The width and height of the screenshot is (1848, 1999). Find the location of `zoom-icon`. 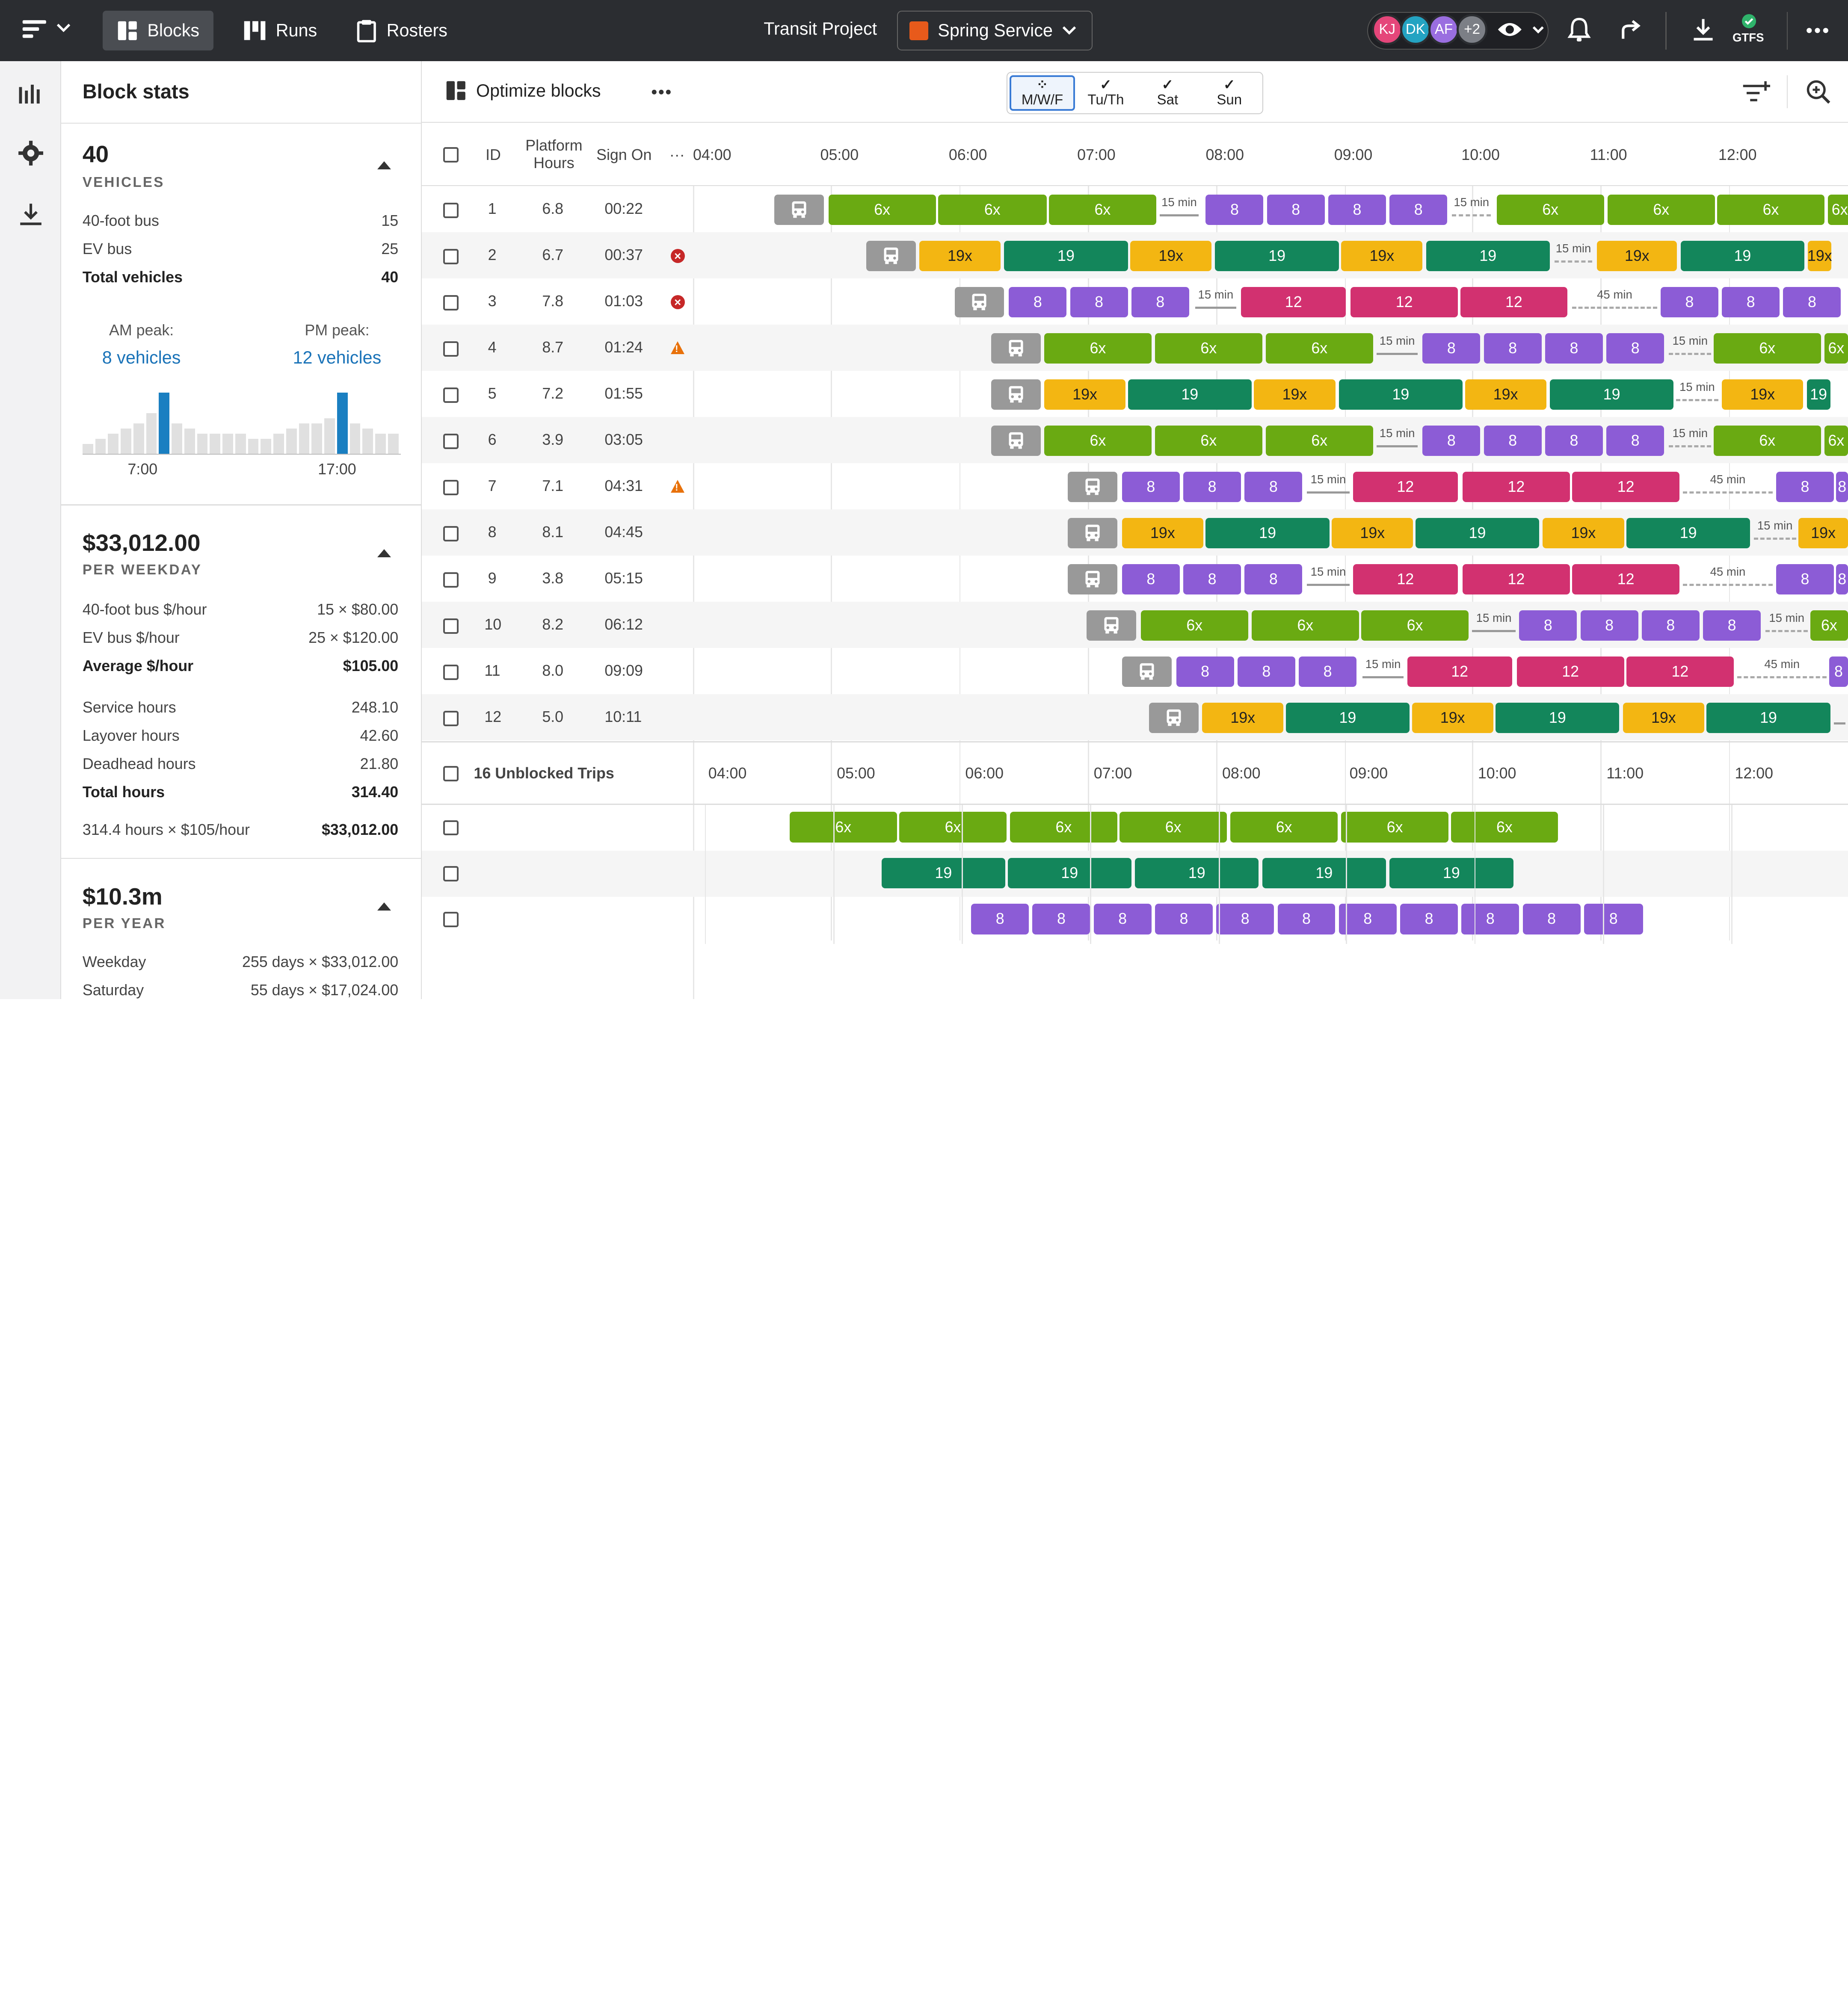

zoom-icon is located at coordinates (1819, 92).